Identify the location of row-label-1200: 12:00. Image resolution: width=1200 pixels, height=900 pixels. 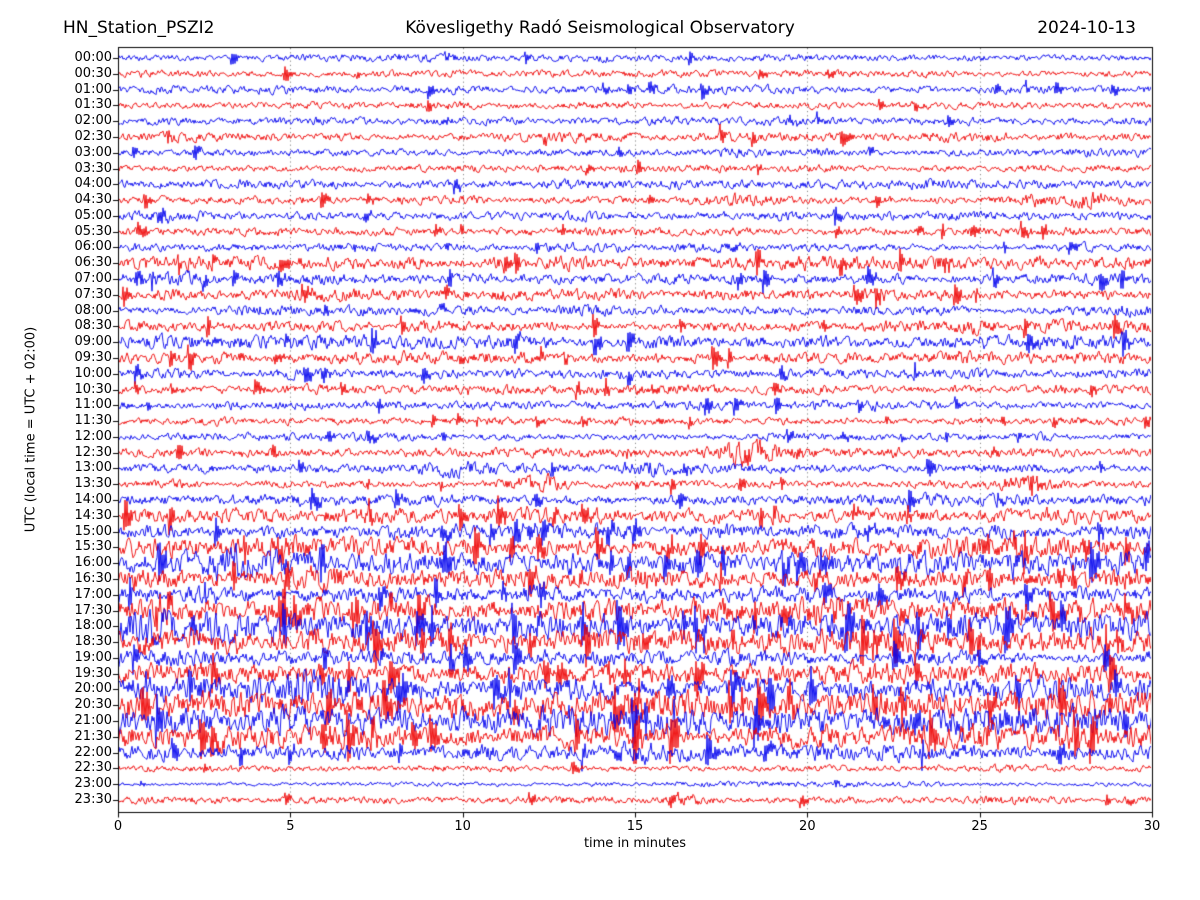
(93, 436).